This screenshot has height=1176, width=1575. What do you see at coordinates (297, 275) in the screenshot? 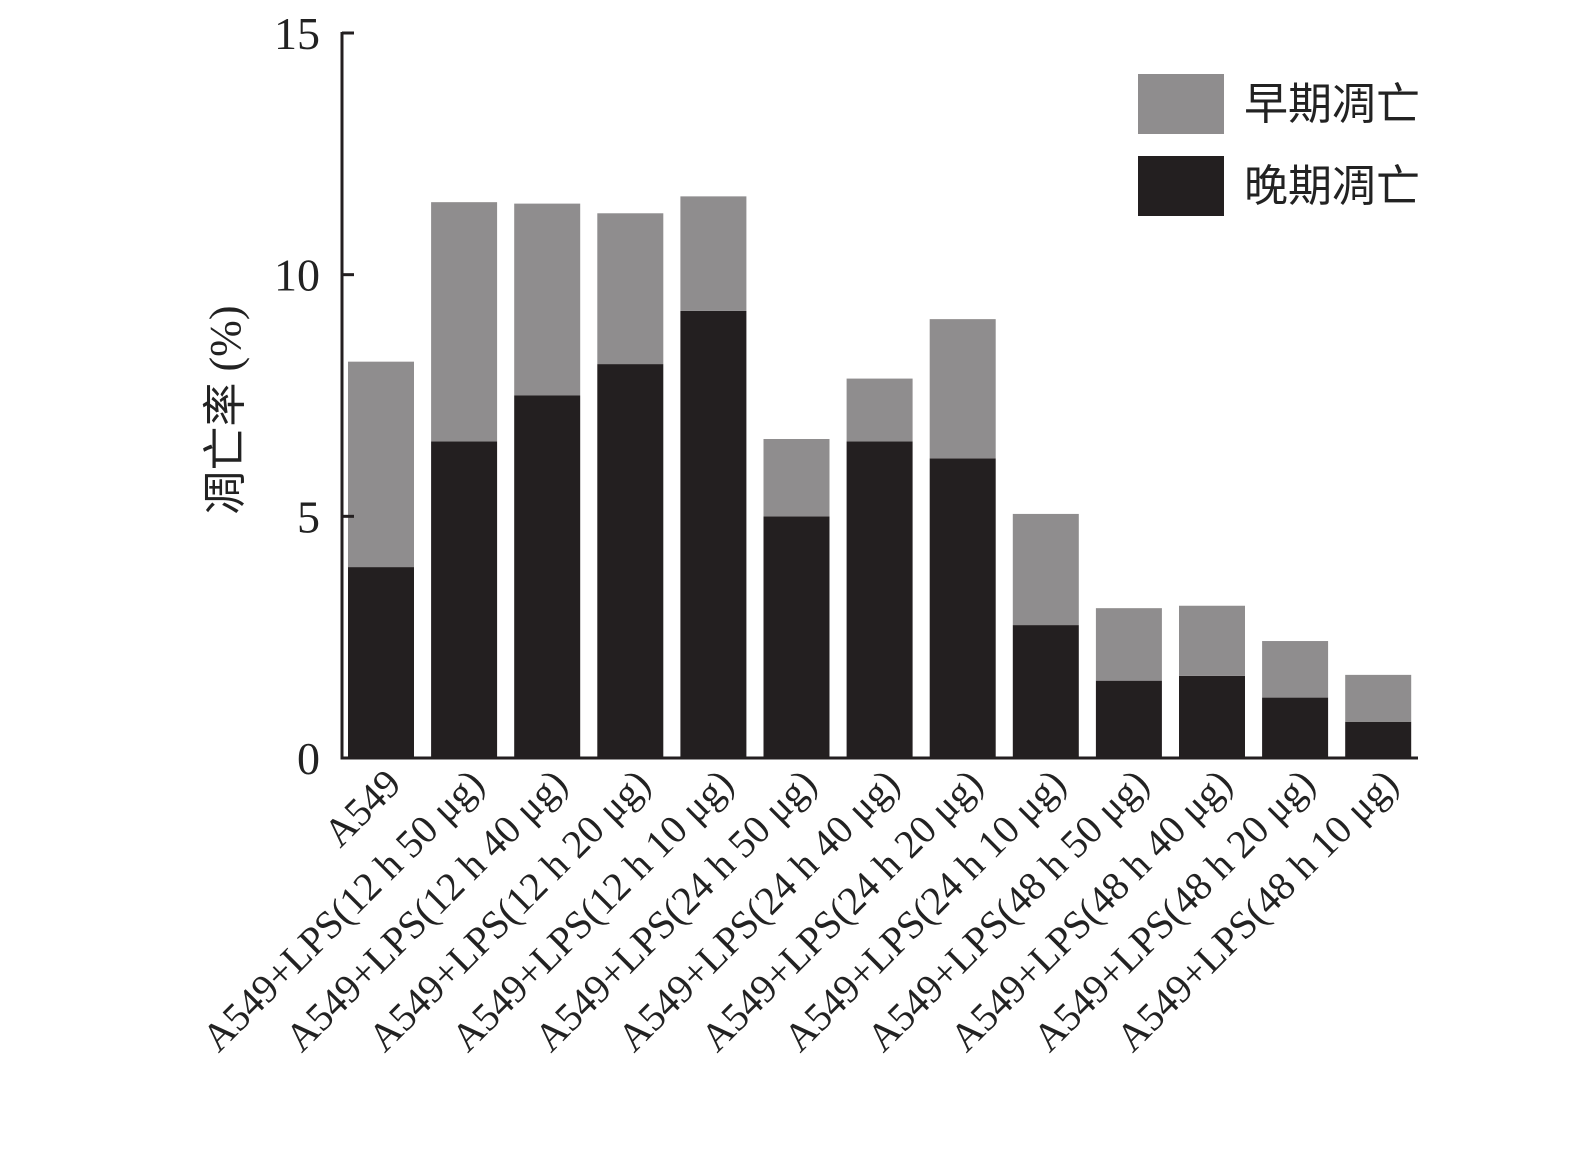
I see `y-tick-label-2: 10` at bounding box center [297, 275].